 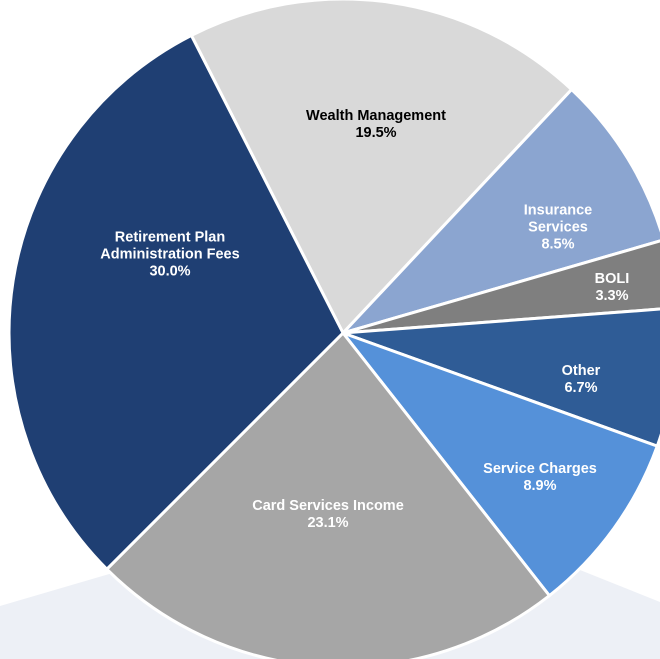 I want to click on slice-label: Retirement Plan Administration Fees 30.0%, so click(x=170, y=255).